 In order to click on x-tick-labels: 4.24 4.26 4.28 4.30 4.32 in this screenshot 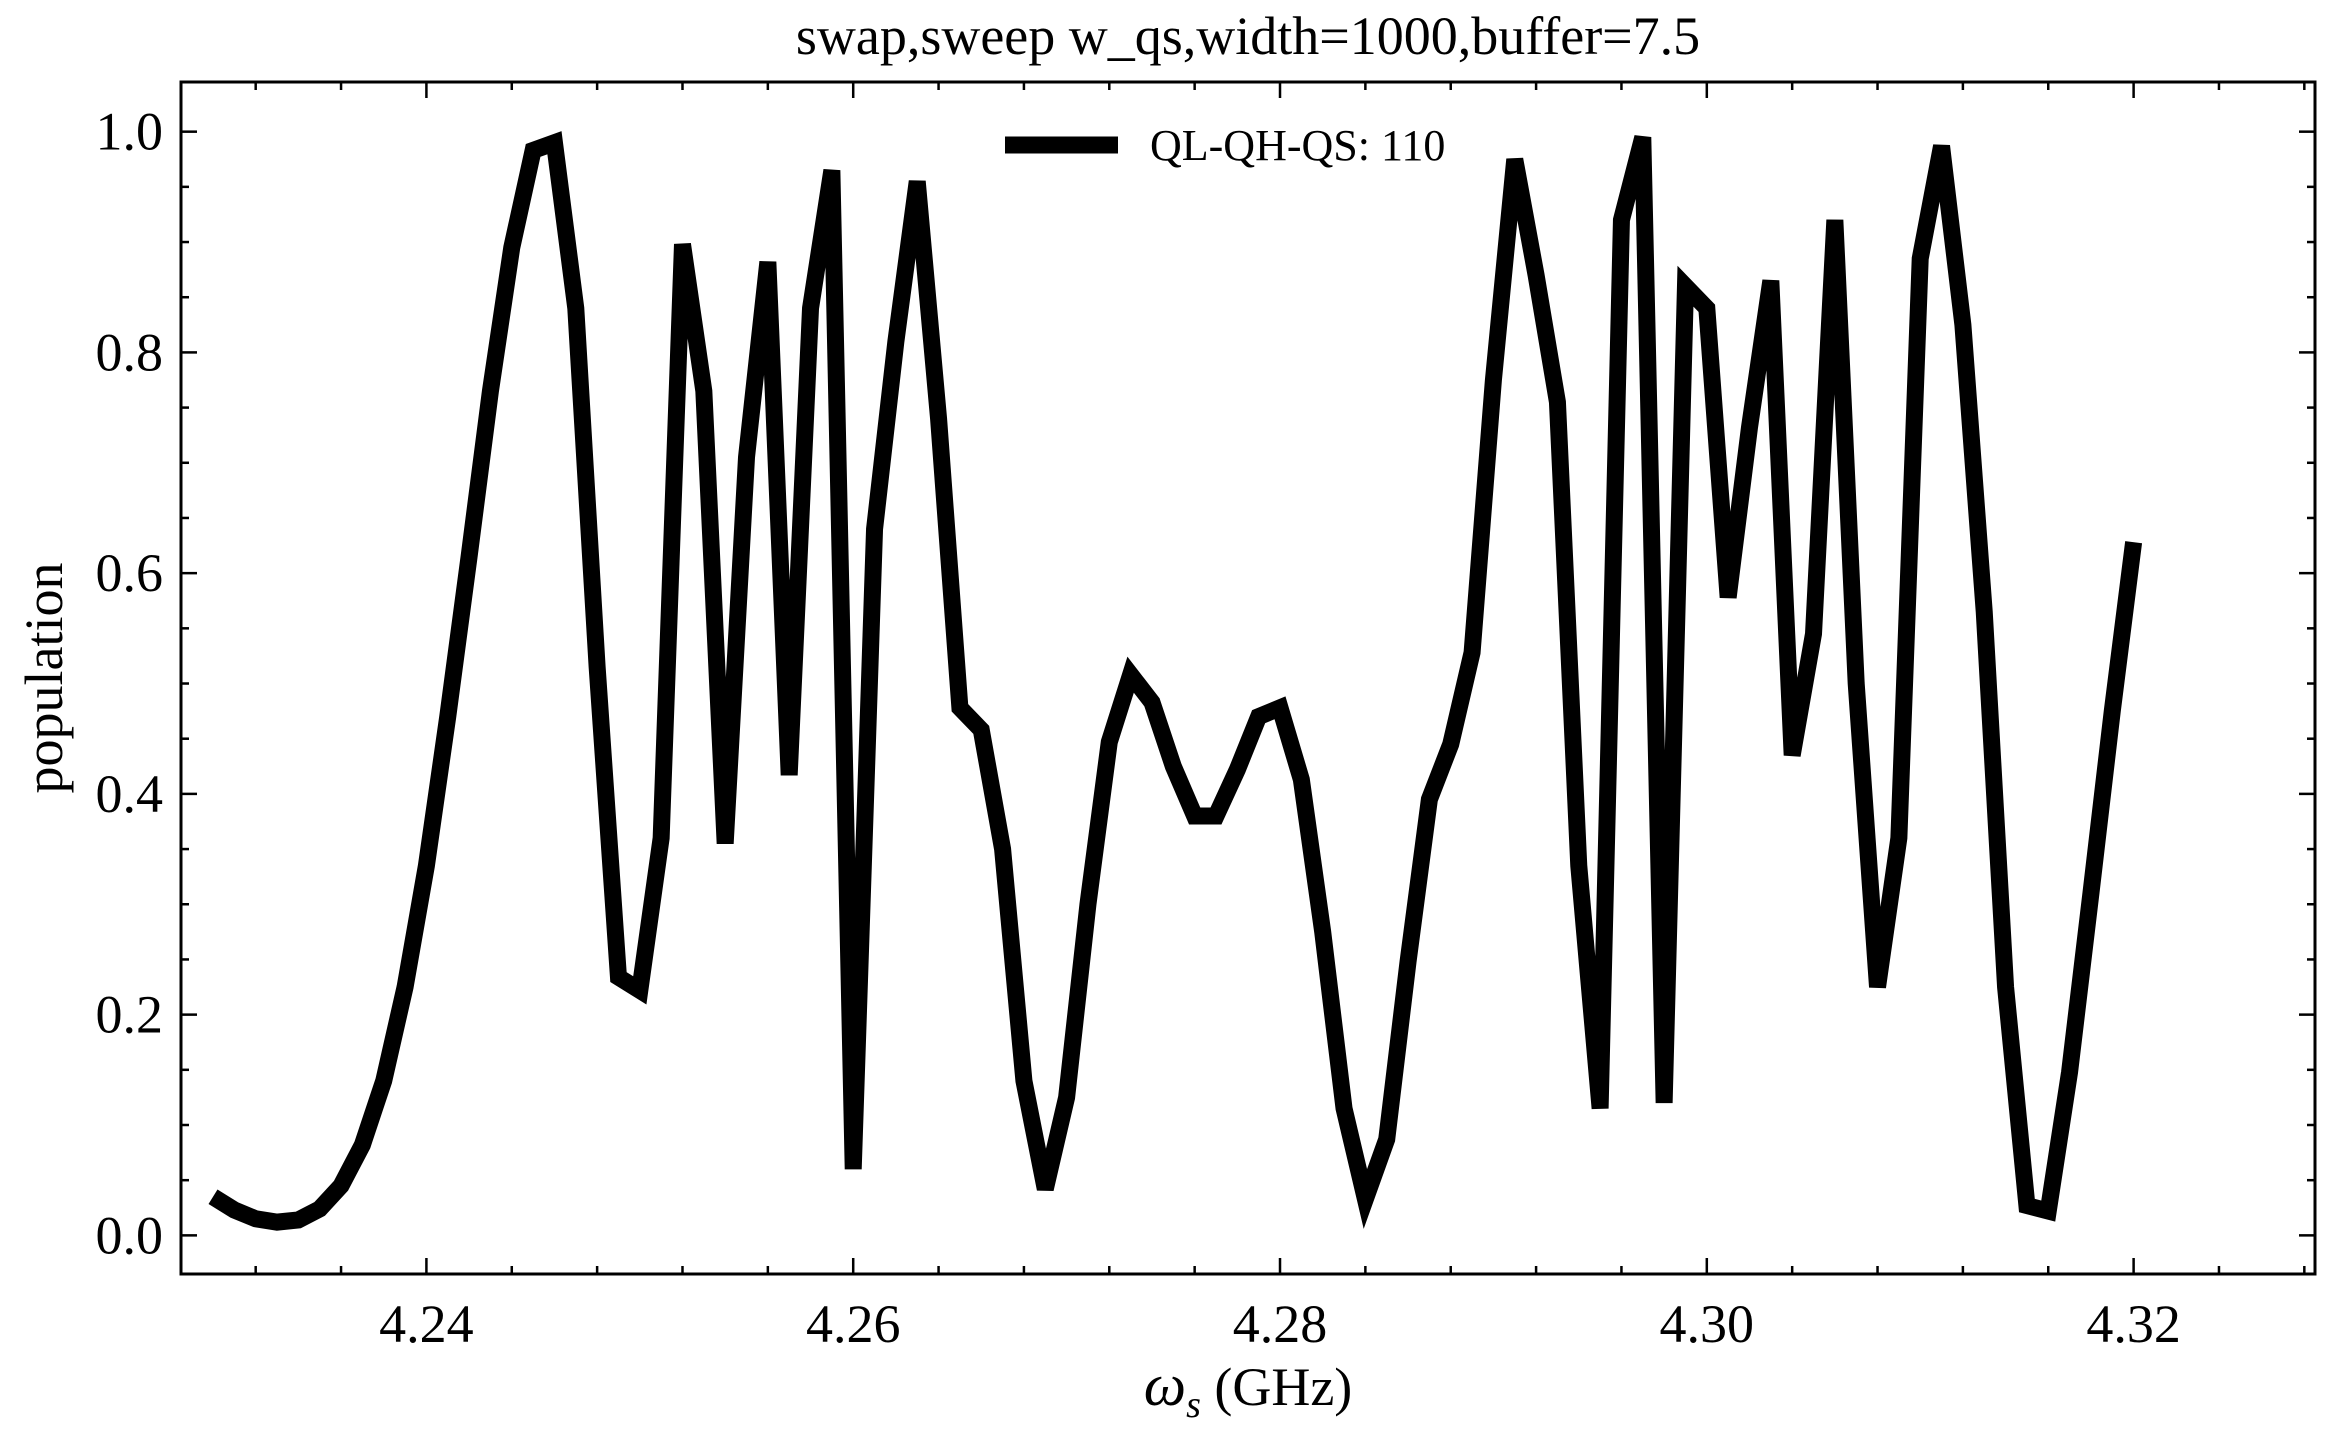, I will do `click(1280, 1324)`.